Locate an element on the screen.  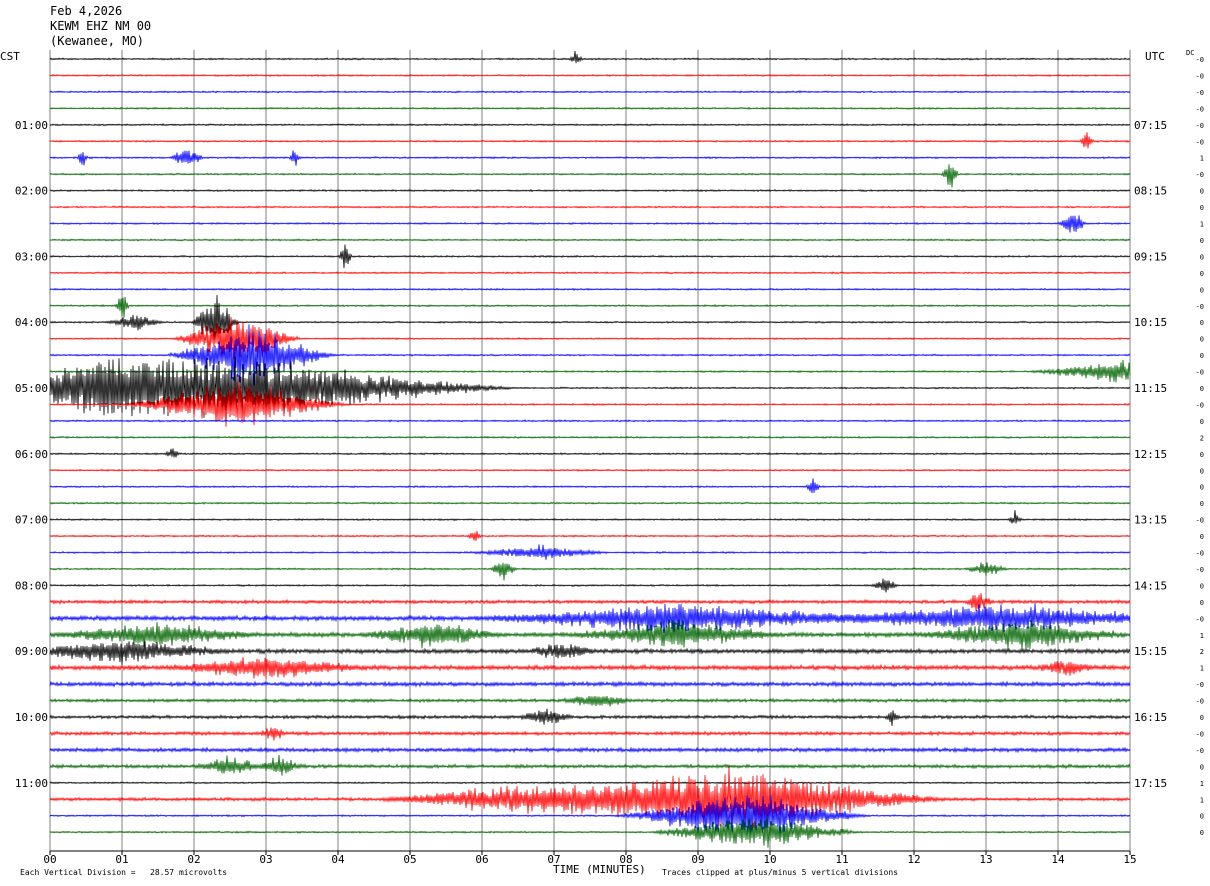
right-hour-label: 16:15 is located at coordinates (1150, 717).